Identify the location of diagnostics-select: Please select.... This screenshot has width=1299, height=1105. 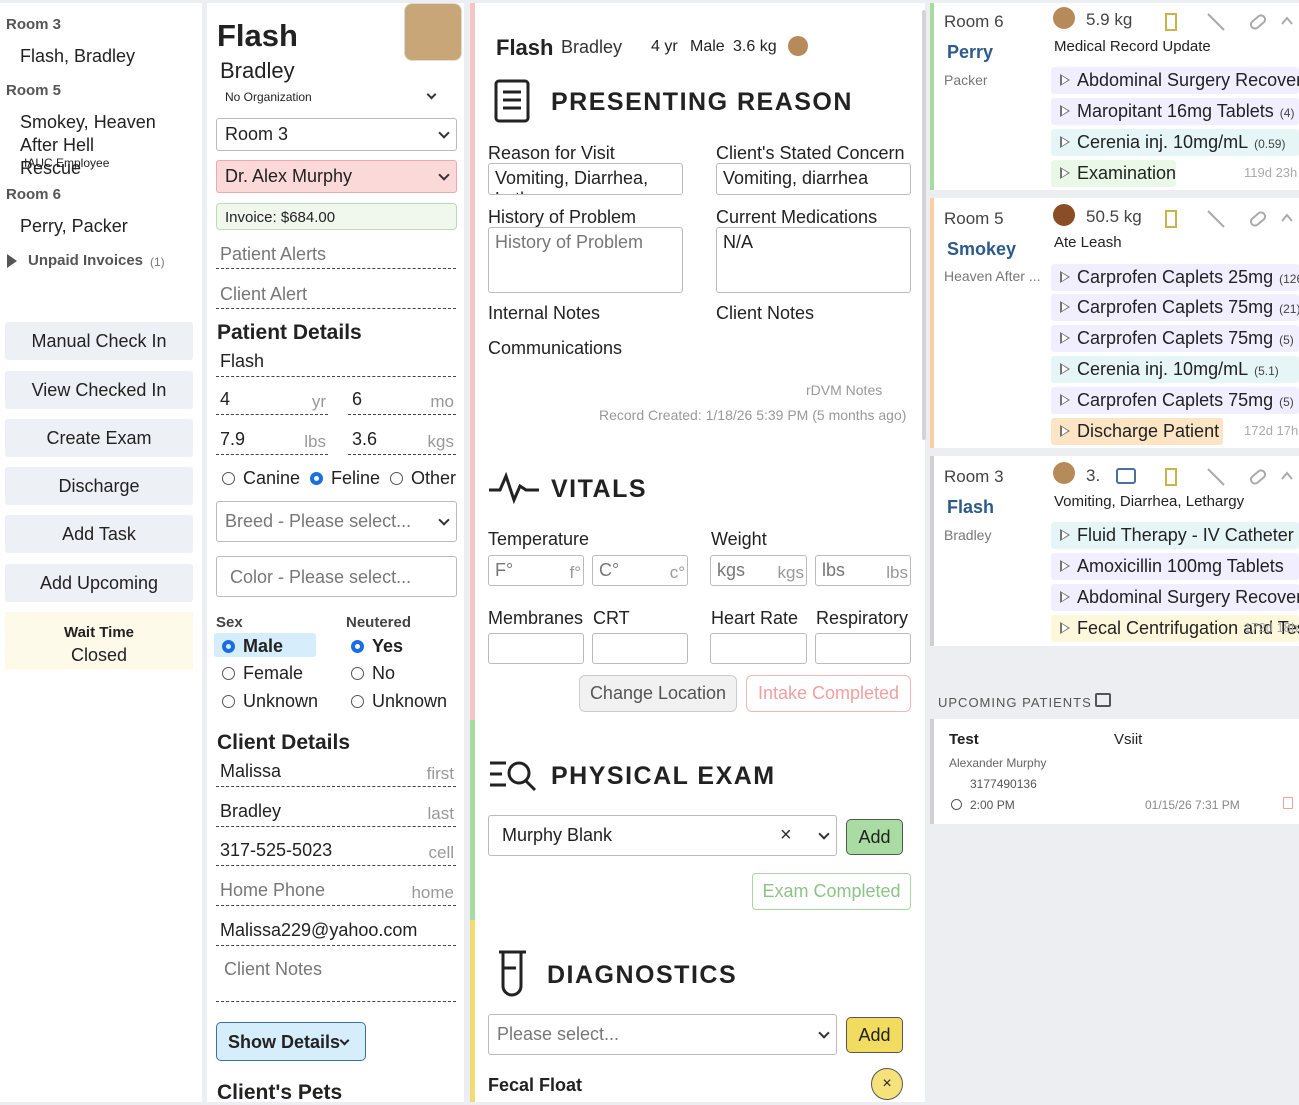
(662, 1034).